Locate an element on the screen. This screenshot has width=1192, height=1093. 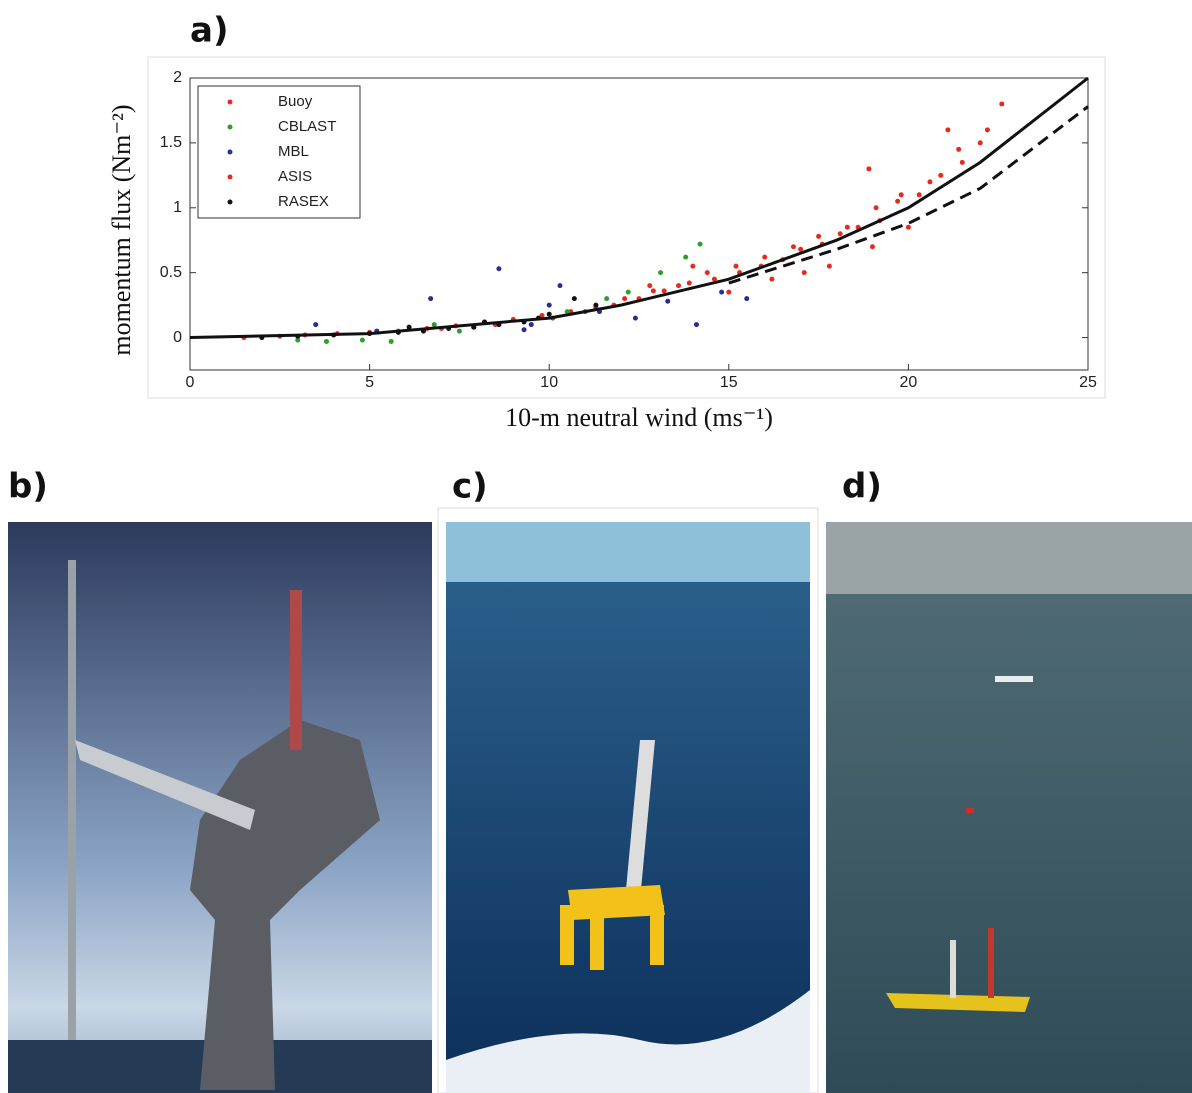
legend-label: CBLAST is located at coordinates (307, 126).